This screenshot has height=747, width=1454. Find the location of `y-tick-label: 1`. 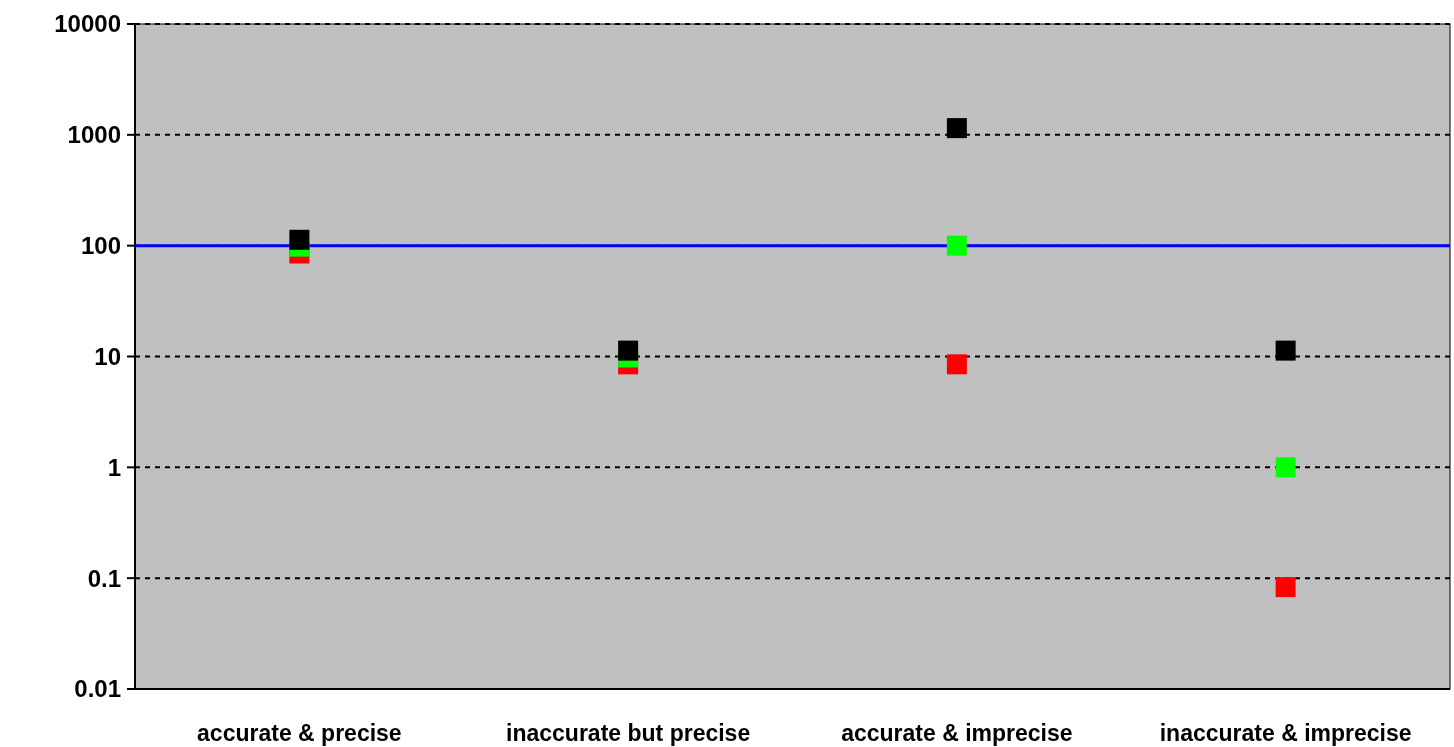

y-tick-label: 1 is located at coordinates (114, 467).